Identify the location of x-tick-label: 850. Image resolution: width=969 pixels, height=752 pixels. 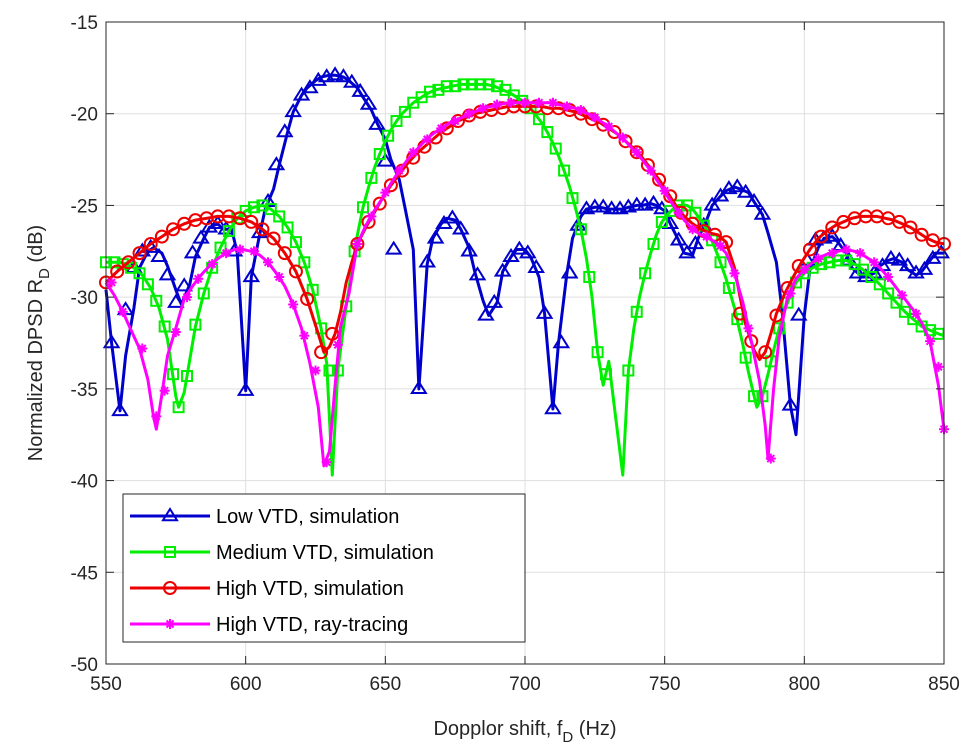
(944, 684).